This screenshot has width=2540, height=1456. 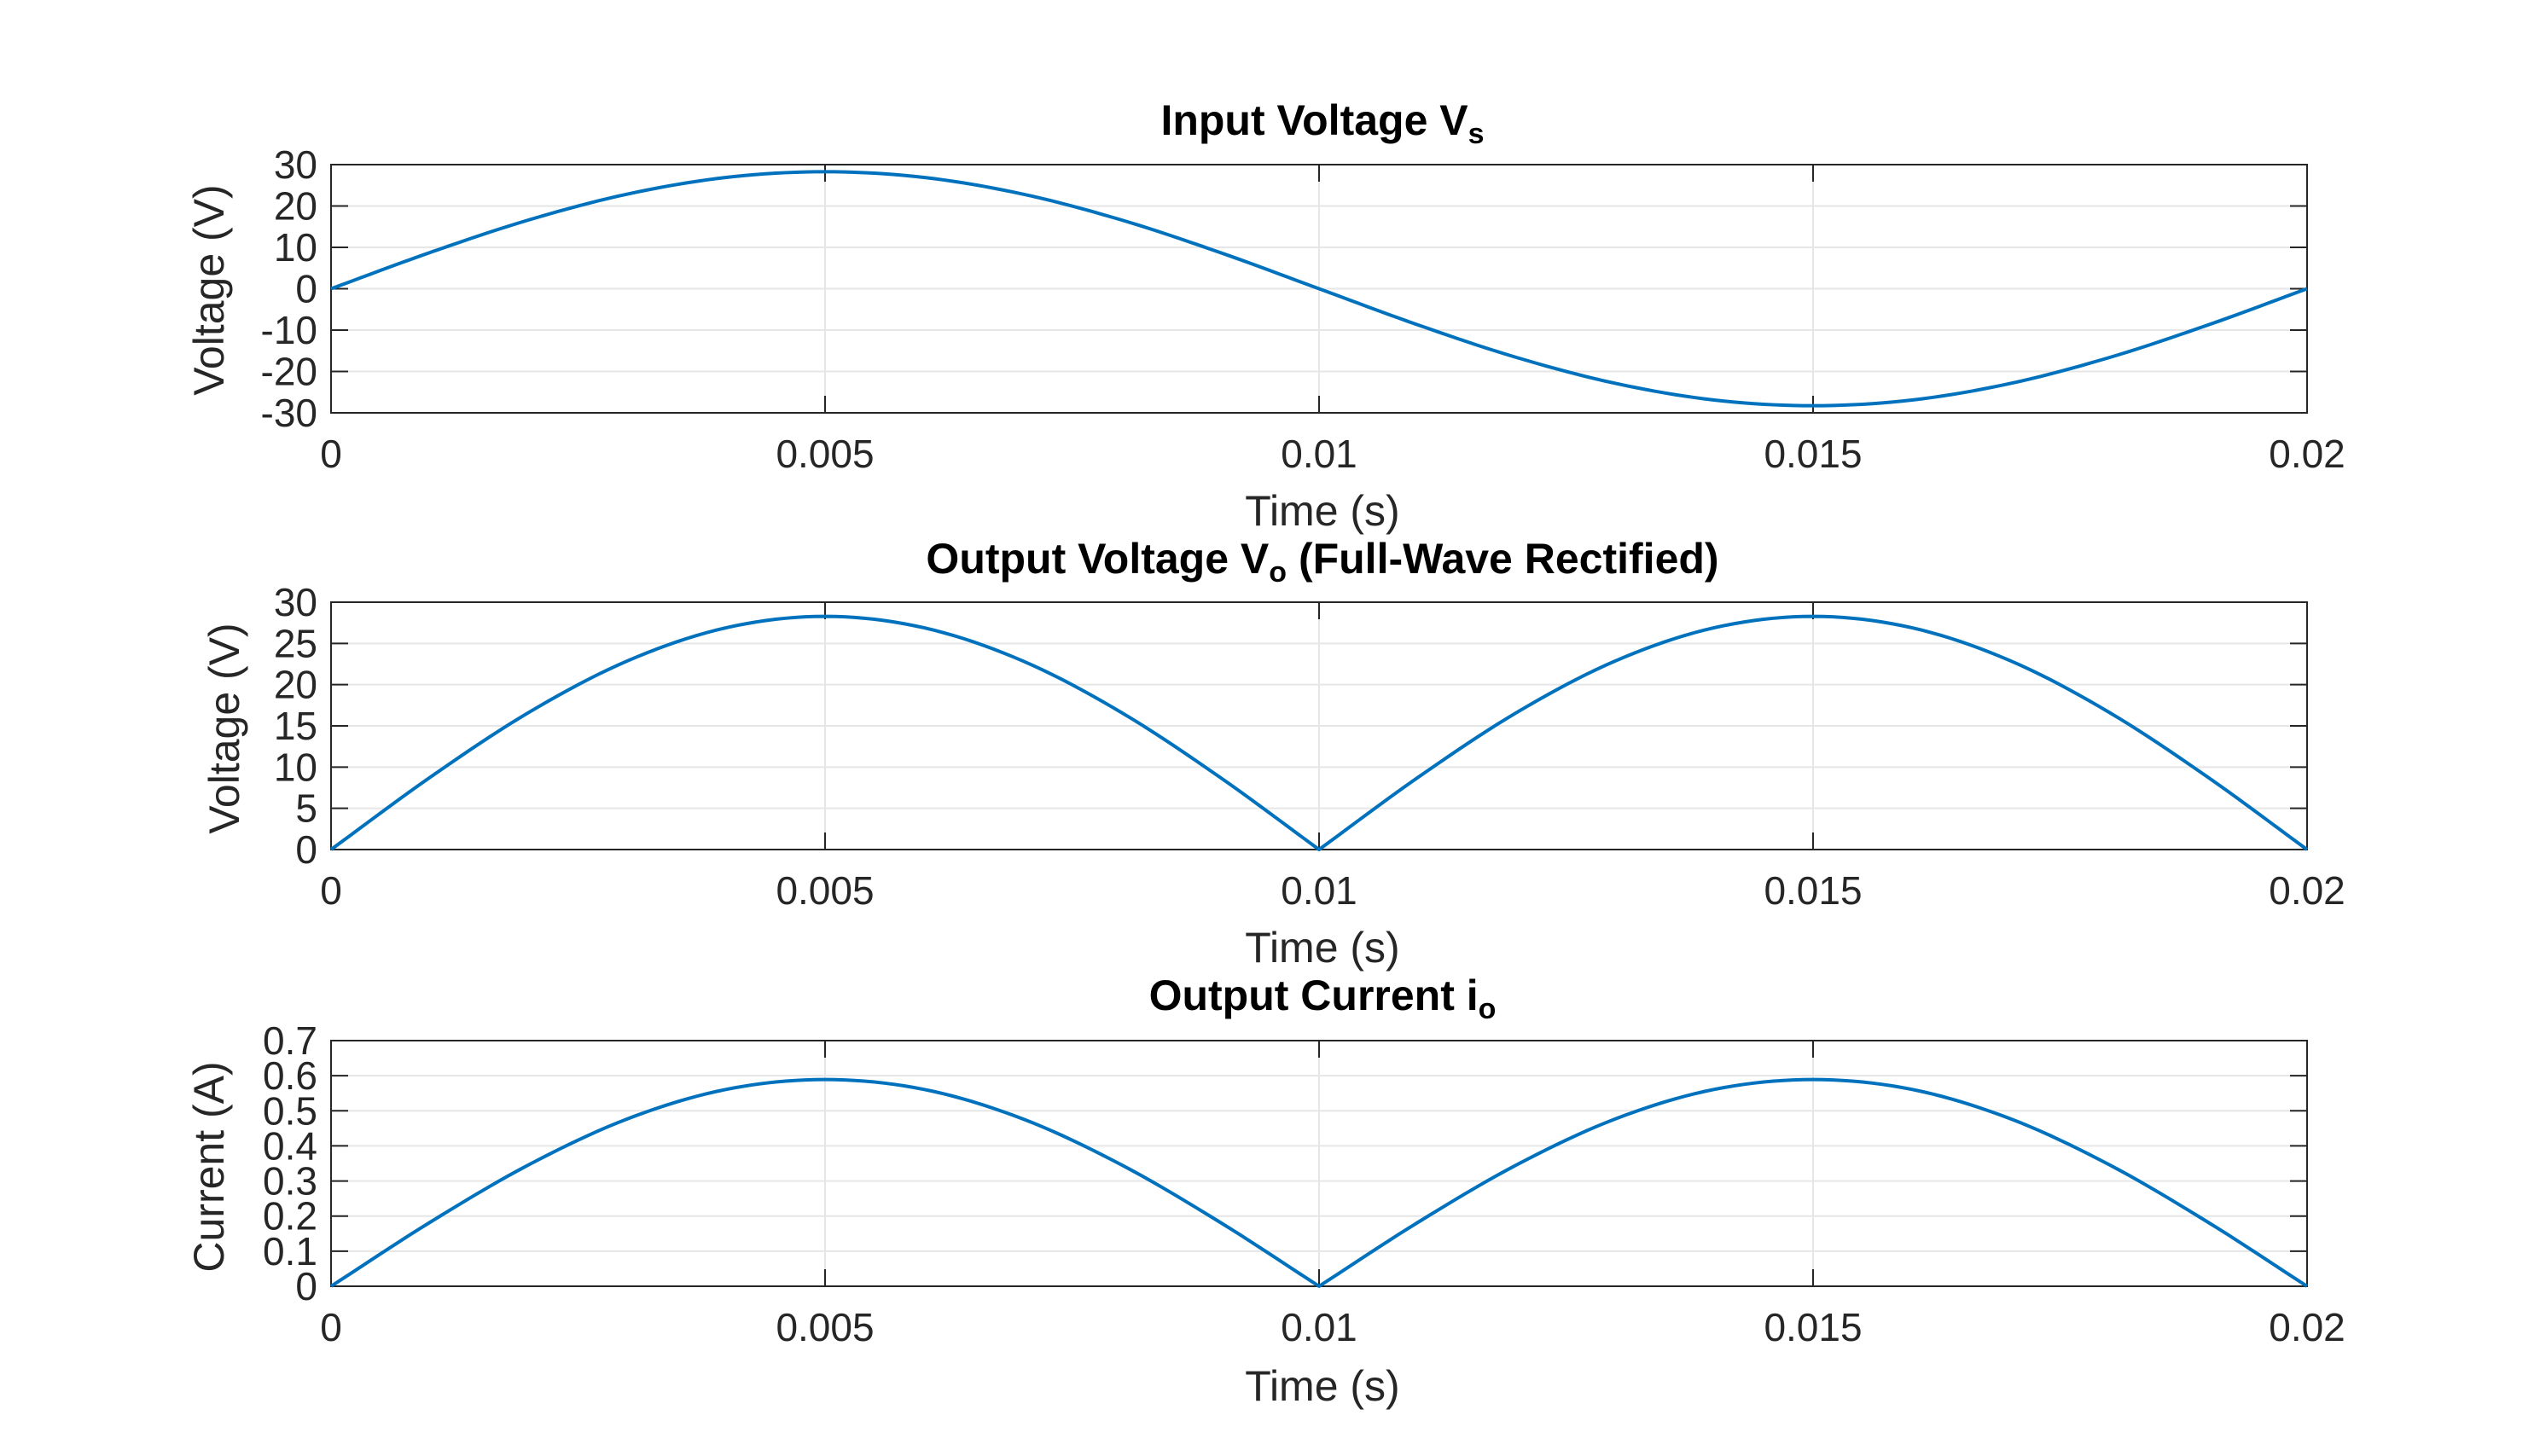 I want to click on y-tick-label: 5, so click(x=306, y=808).